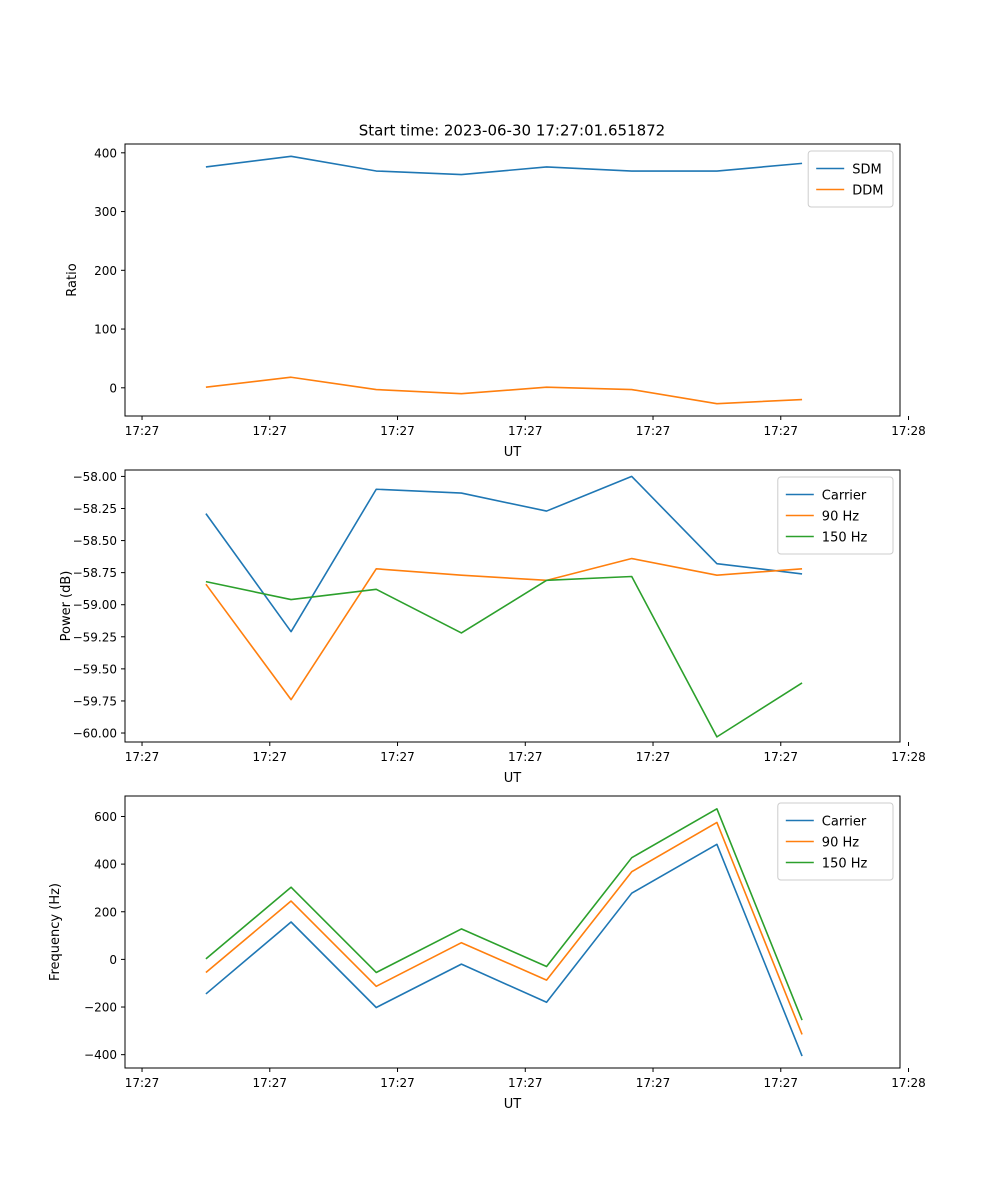 This screenshot has width=1000, height=1200. What do you see at coordinates (95, 637) in the screenshot?
I see `y-tick-label: −59.25` at bounding box center [95, 637].